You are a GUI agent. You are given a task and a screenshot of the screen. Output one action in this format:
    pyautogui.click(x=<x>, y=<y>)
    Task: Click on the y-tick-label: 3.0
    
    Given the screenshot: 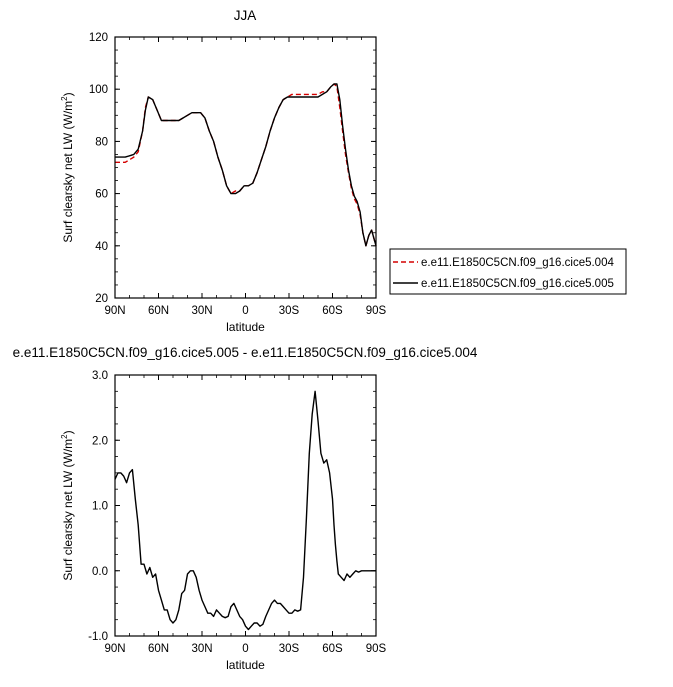 What is the action you would take?
    pyautogui.click(x=100, y=376)
    